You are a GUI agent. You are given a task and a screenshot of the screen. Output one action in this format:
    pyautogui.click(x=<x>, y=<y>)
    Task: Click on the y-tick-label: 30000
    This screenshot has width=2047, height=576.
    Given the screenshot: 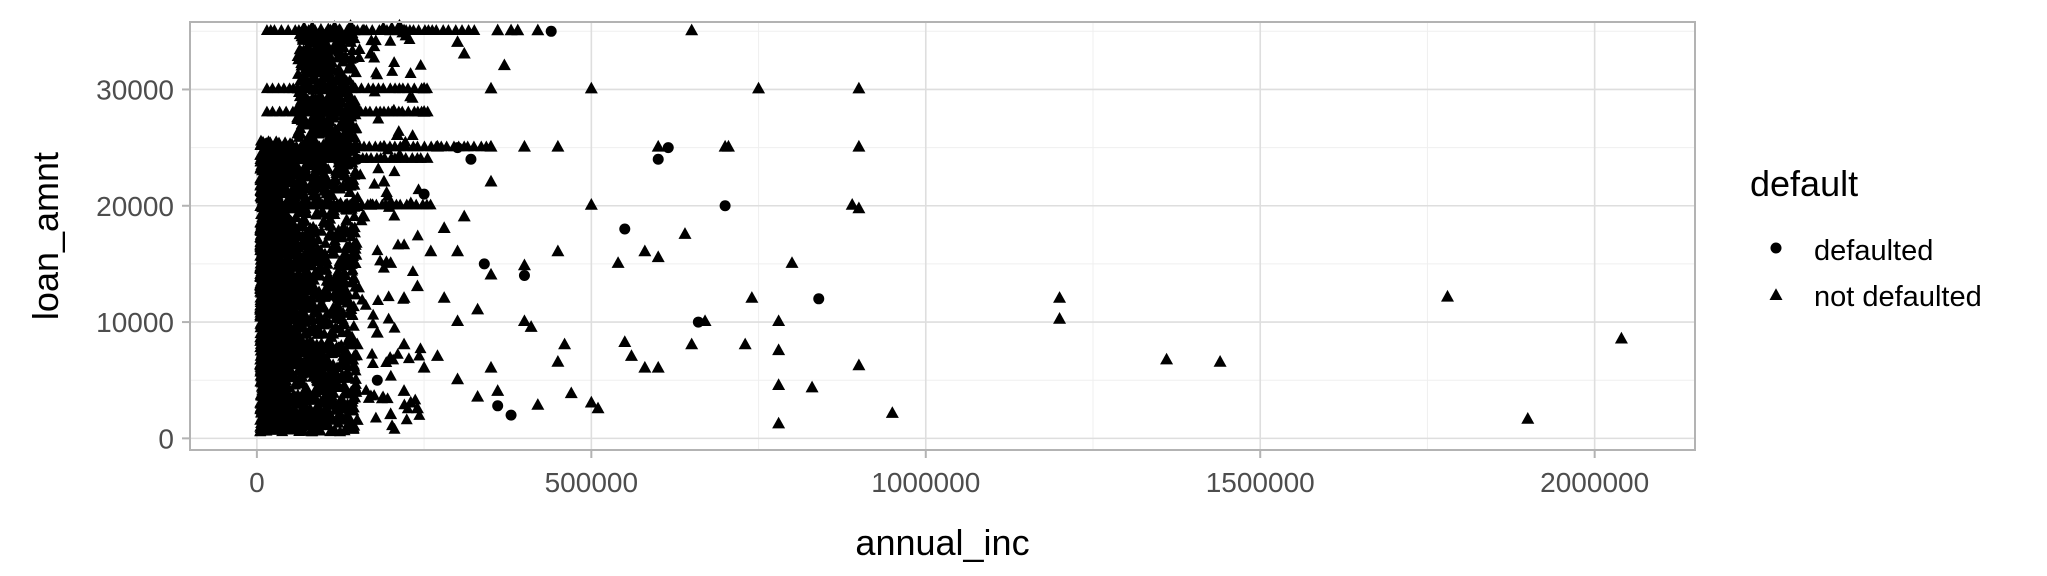 What is the action you would take?
    pyautogui.click(x=135, y=89)
    